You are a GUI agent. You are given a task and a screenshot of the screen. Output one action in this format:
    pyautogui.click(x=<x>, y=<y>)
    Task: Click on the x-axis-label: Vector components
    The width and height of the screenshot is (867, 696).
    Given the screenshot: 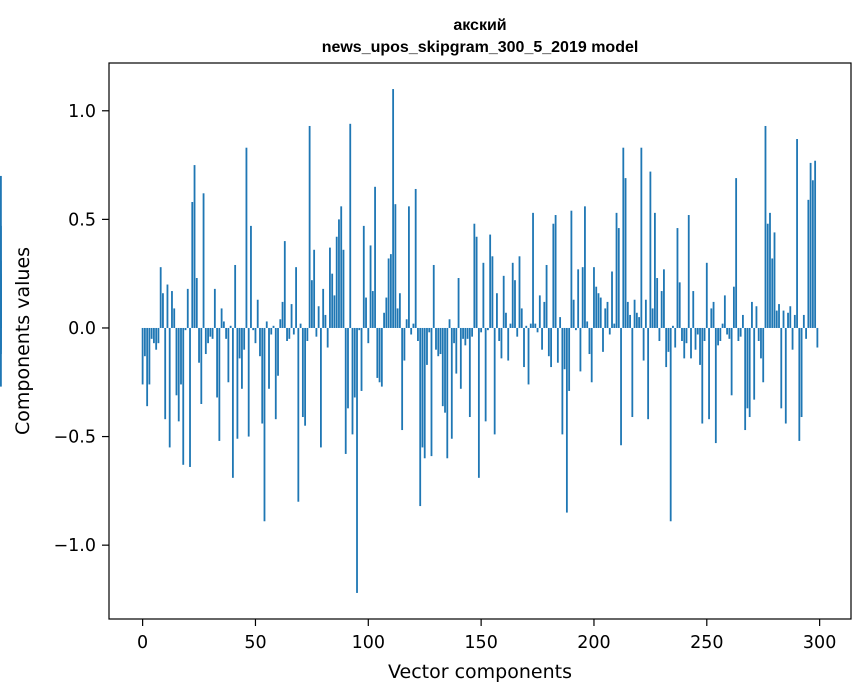 What is the action you would take?
    pyautogui.click(x=480, y=672)
    